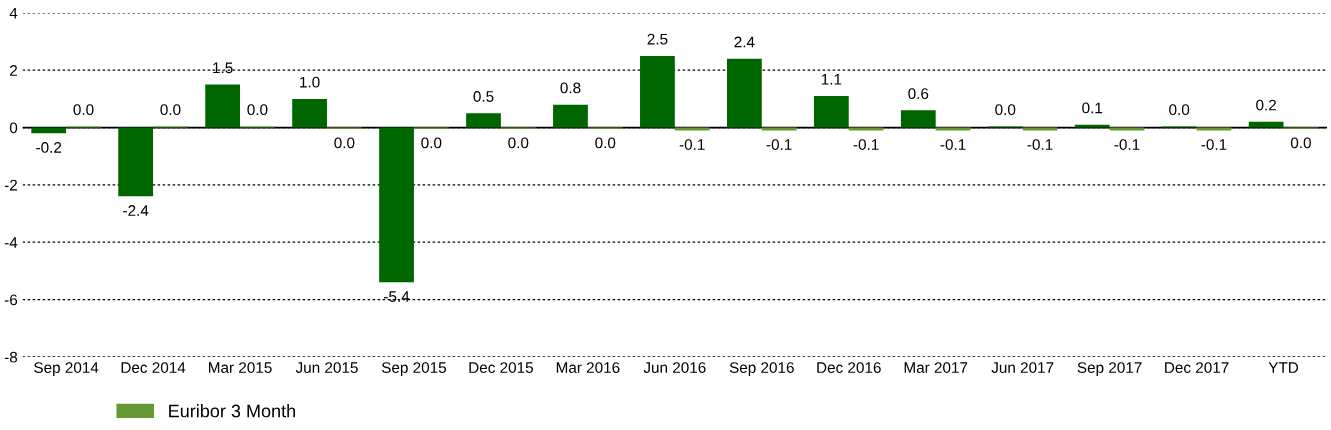  I want to click on x-tick-label: Sep 2014, so click(66, 369).